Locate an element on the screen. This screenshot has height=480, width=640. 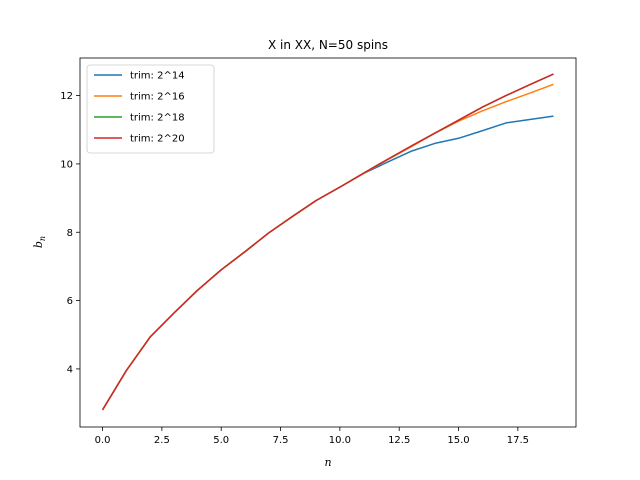
y-axis-label-main: b is located at coordinates (38, 244).